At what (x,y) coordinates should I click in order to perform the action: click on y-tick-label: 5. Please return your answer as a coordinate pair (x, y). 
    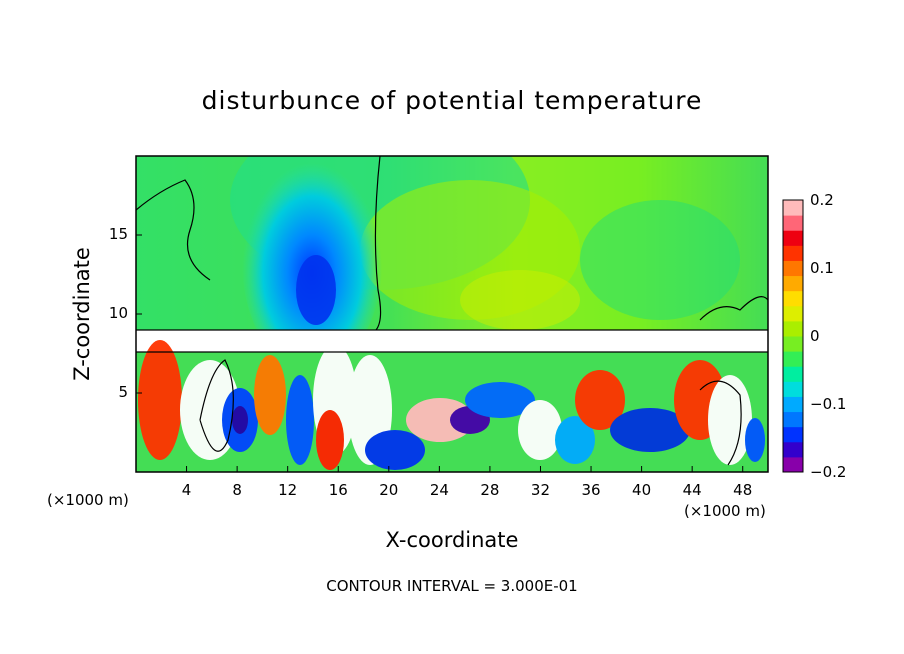
    Looking at the image, I should click on (123, 392).